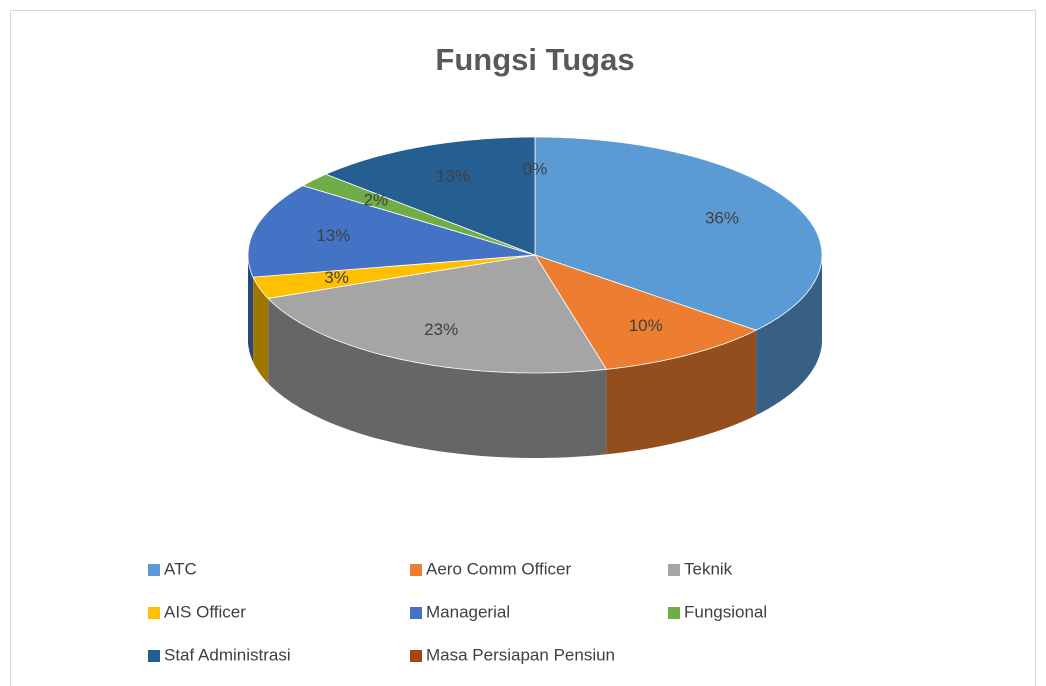 This screenshot has height=686, width=1046. What do you see at coordinates (520, 654) in the screenshot?
I see `legend-label: Masa Persiapan Pensiun` at bounding box center [520, 654].